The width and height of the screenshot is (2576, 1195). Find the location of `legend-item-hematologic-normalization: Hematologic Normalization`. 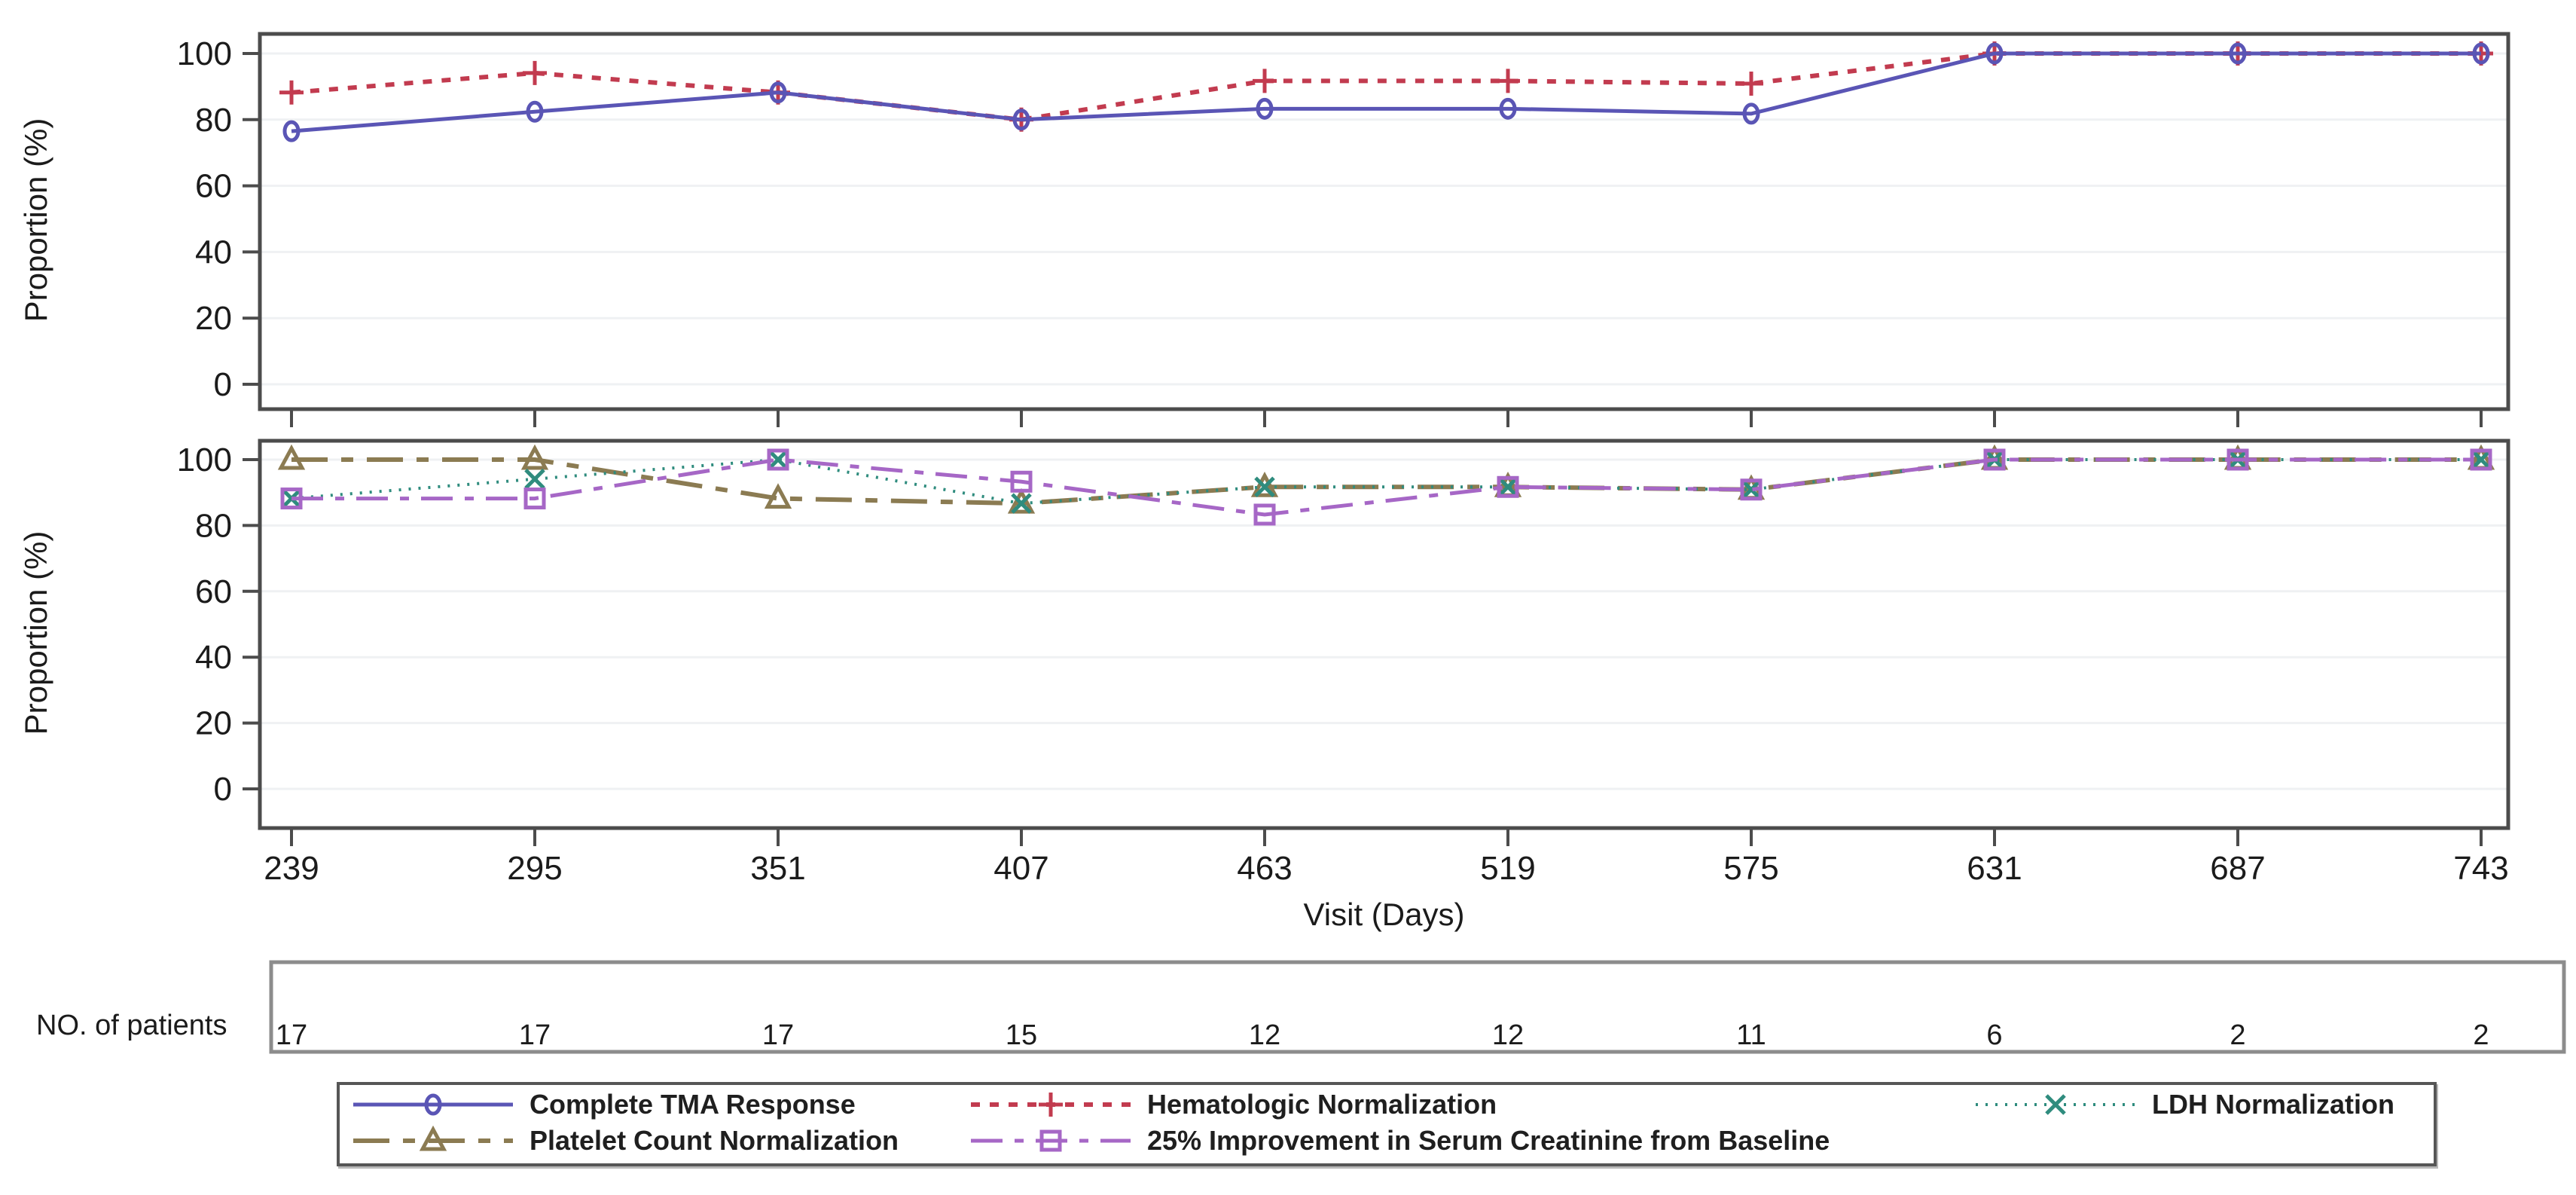

legend-item-hematologic-normalization: Hematologic Normalization is located at coordinates (1232, 1104).